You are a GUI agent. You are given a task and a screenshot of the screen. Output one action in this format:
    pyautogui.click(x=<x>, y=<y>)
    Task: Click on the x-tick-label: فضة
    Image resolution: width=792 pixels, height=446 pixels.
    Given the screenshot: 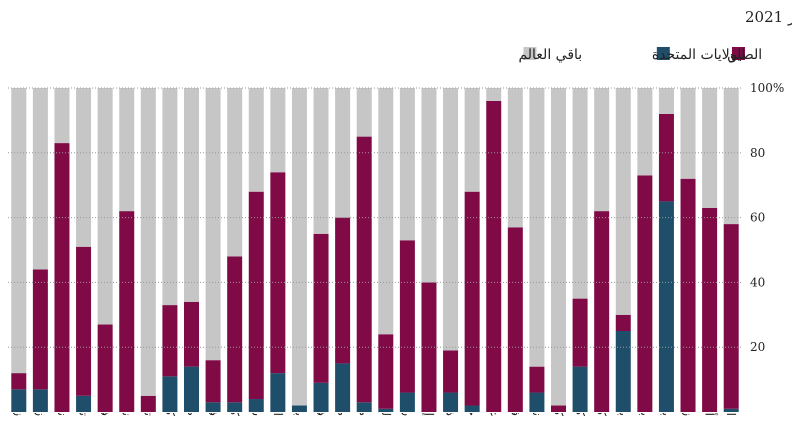 What is the action you would take?
    pyautogui.click(x=213, y=404)
    